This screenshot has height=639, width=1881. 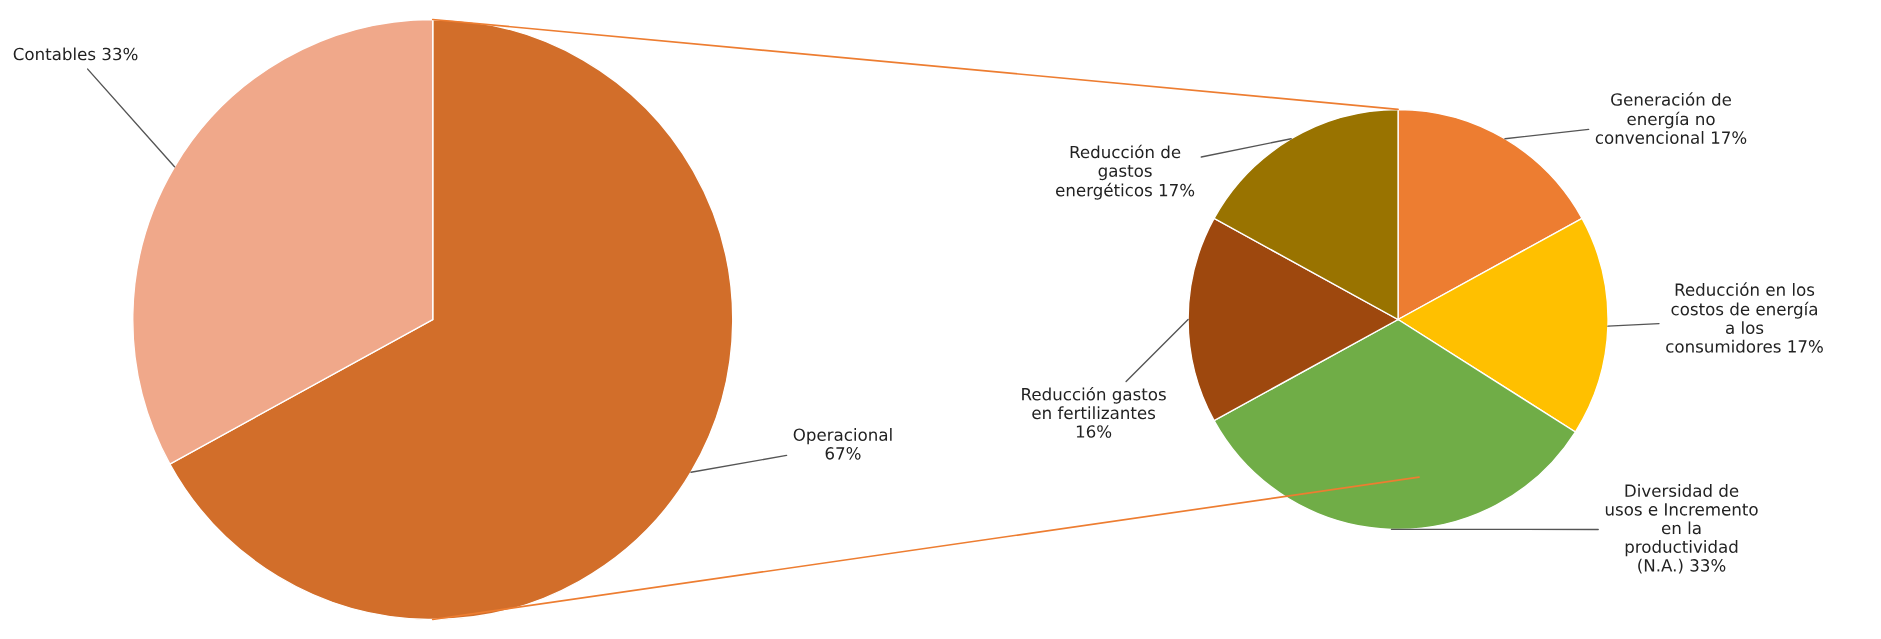 What do you see at coordinates (1125, 172) in the screenshot?
I see `slice-label: Reducción de gastos energéticos 17%` at bounding box center [1125, 172].